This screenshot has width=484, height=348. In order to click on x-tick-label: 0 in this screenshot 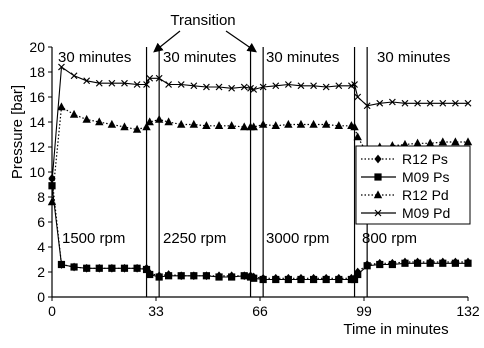, I will do `click(52, 311)`.